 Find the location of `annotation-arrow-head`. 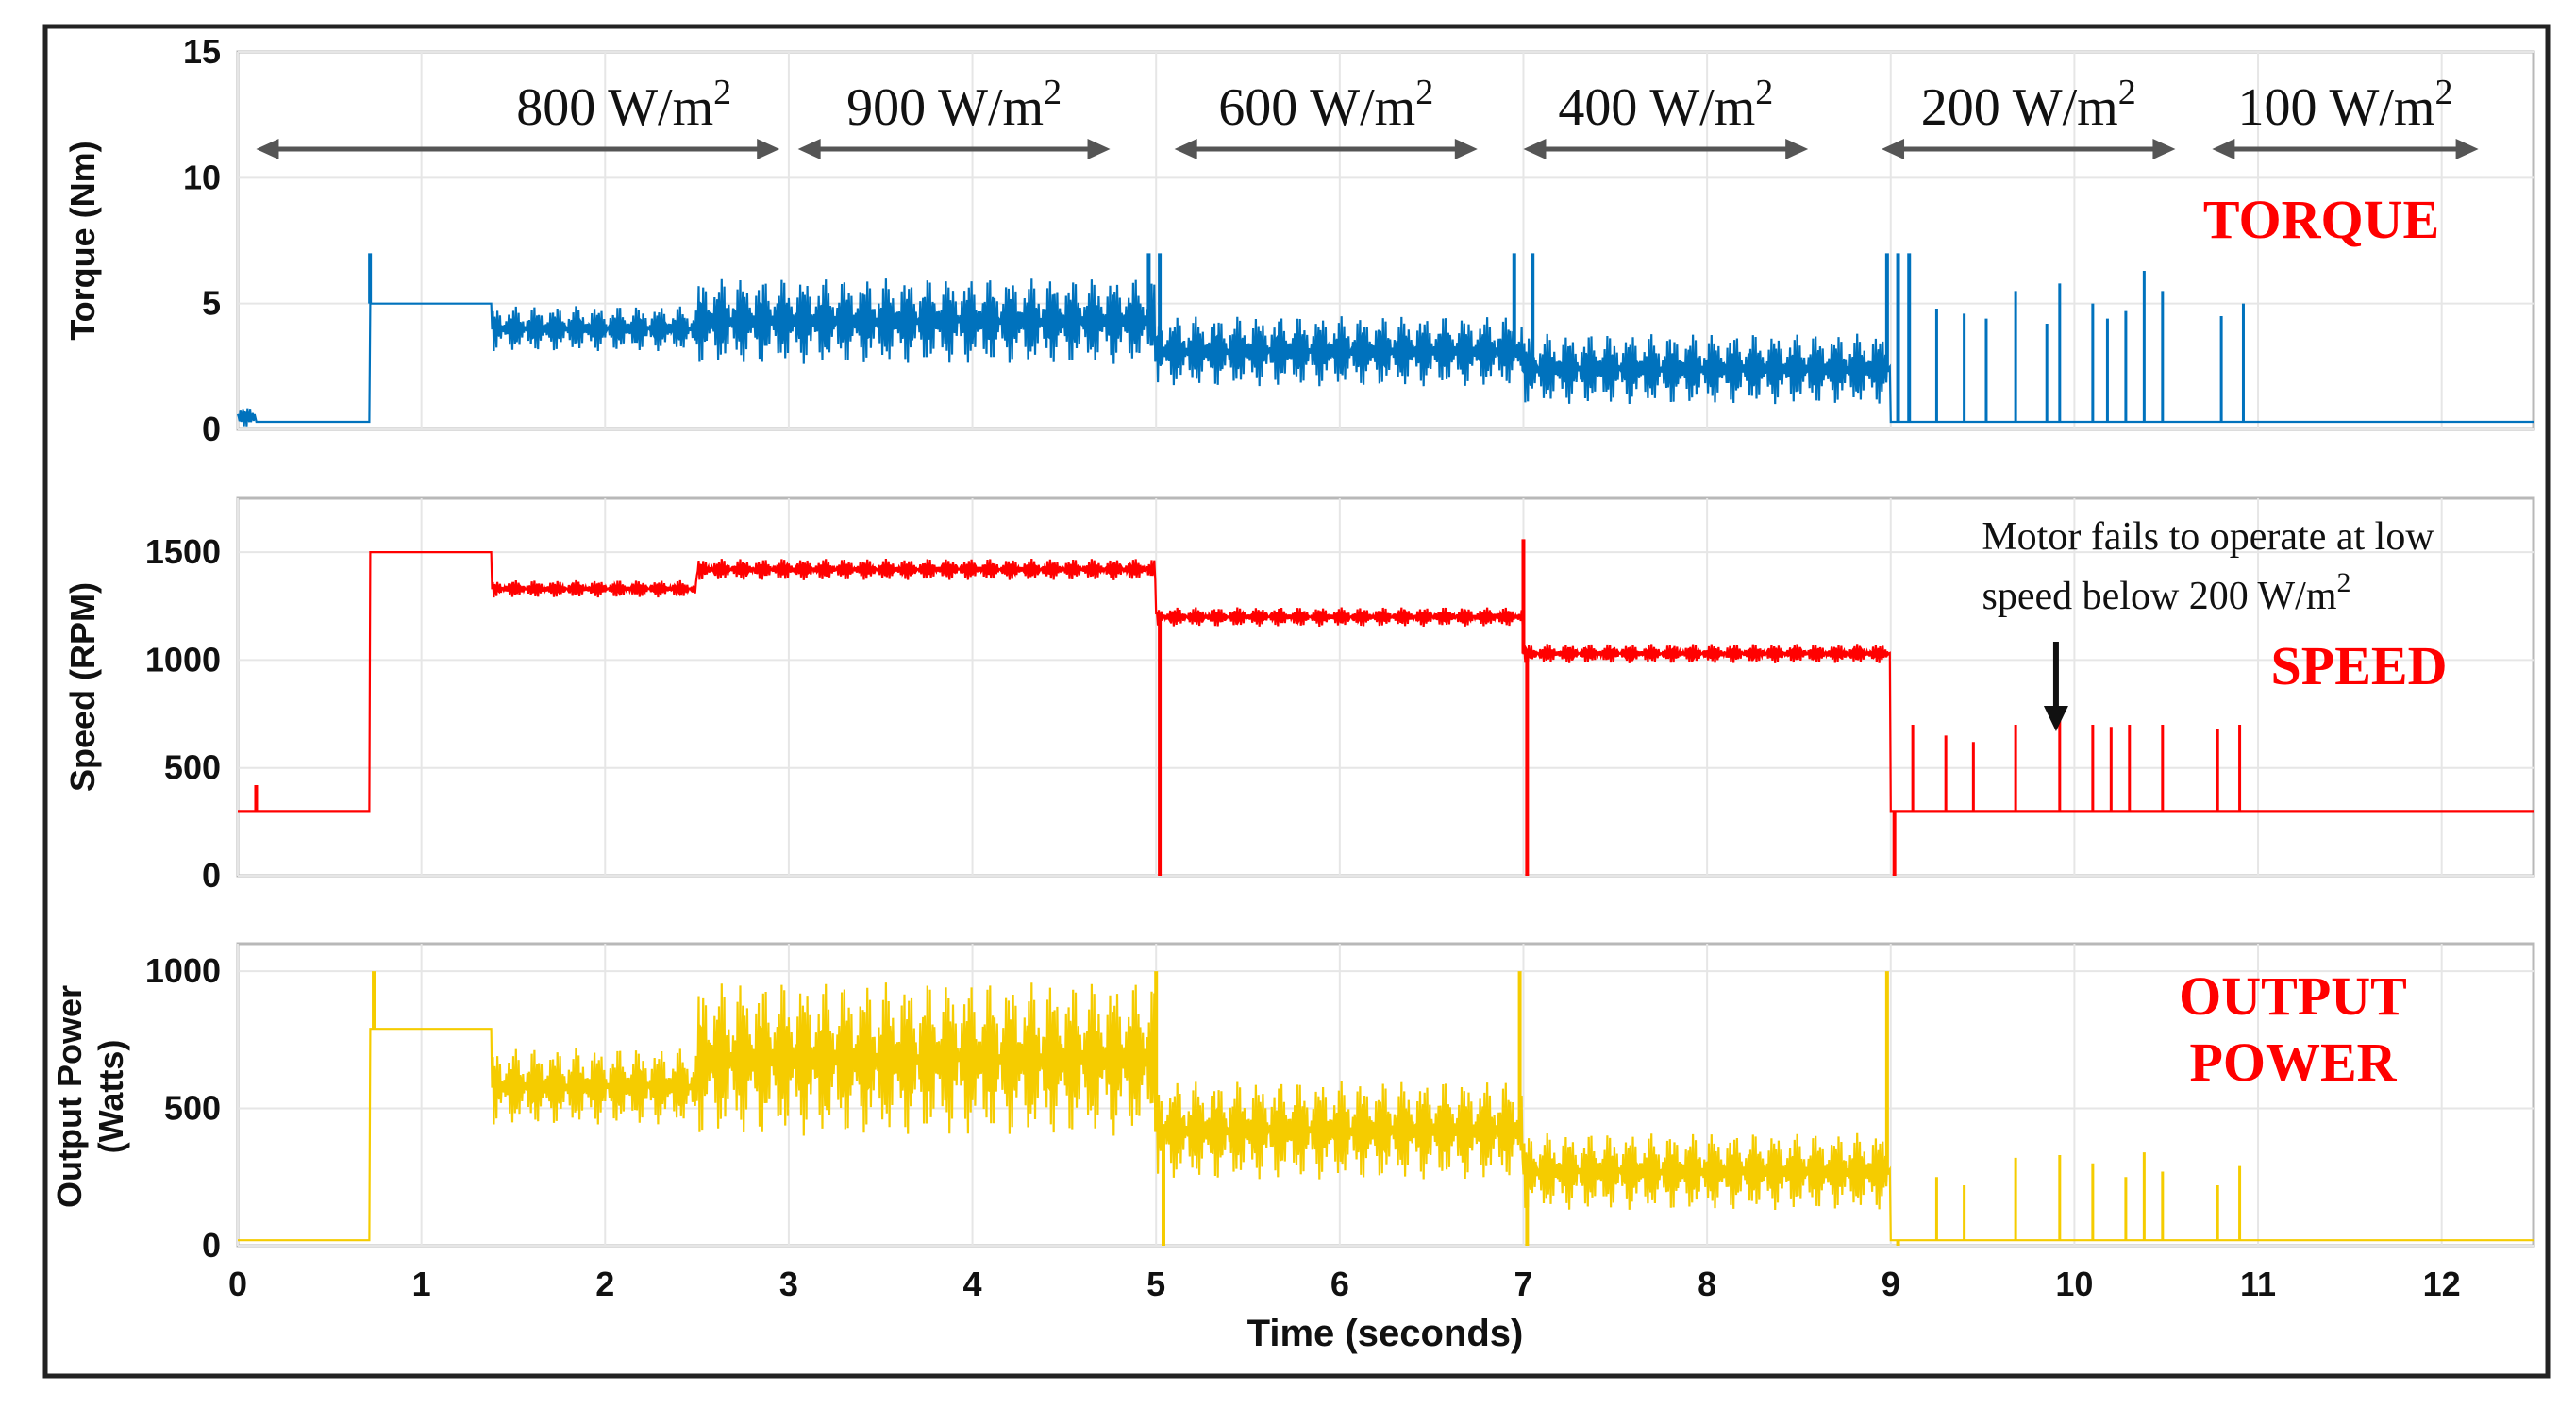

annotation-arrow-head is located at coordinates (2055, 718).